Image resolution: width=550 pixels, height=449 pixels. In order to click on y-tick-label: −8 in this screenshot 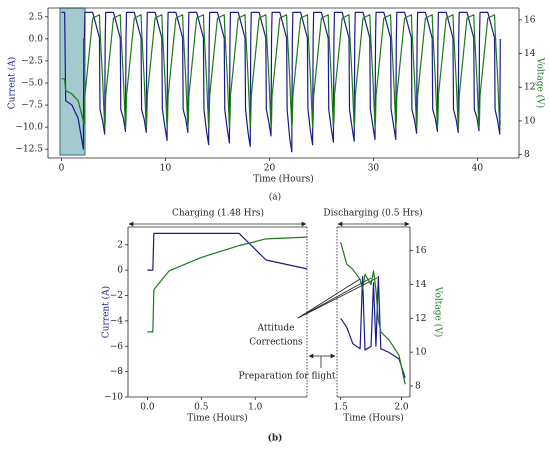, I will do `click(117, 372)`.